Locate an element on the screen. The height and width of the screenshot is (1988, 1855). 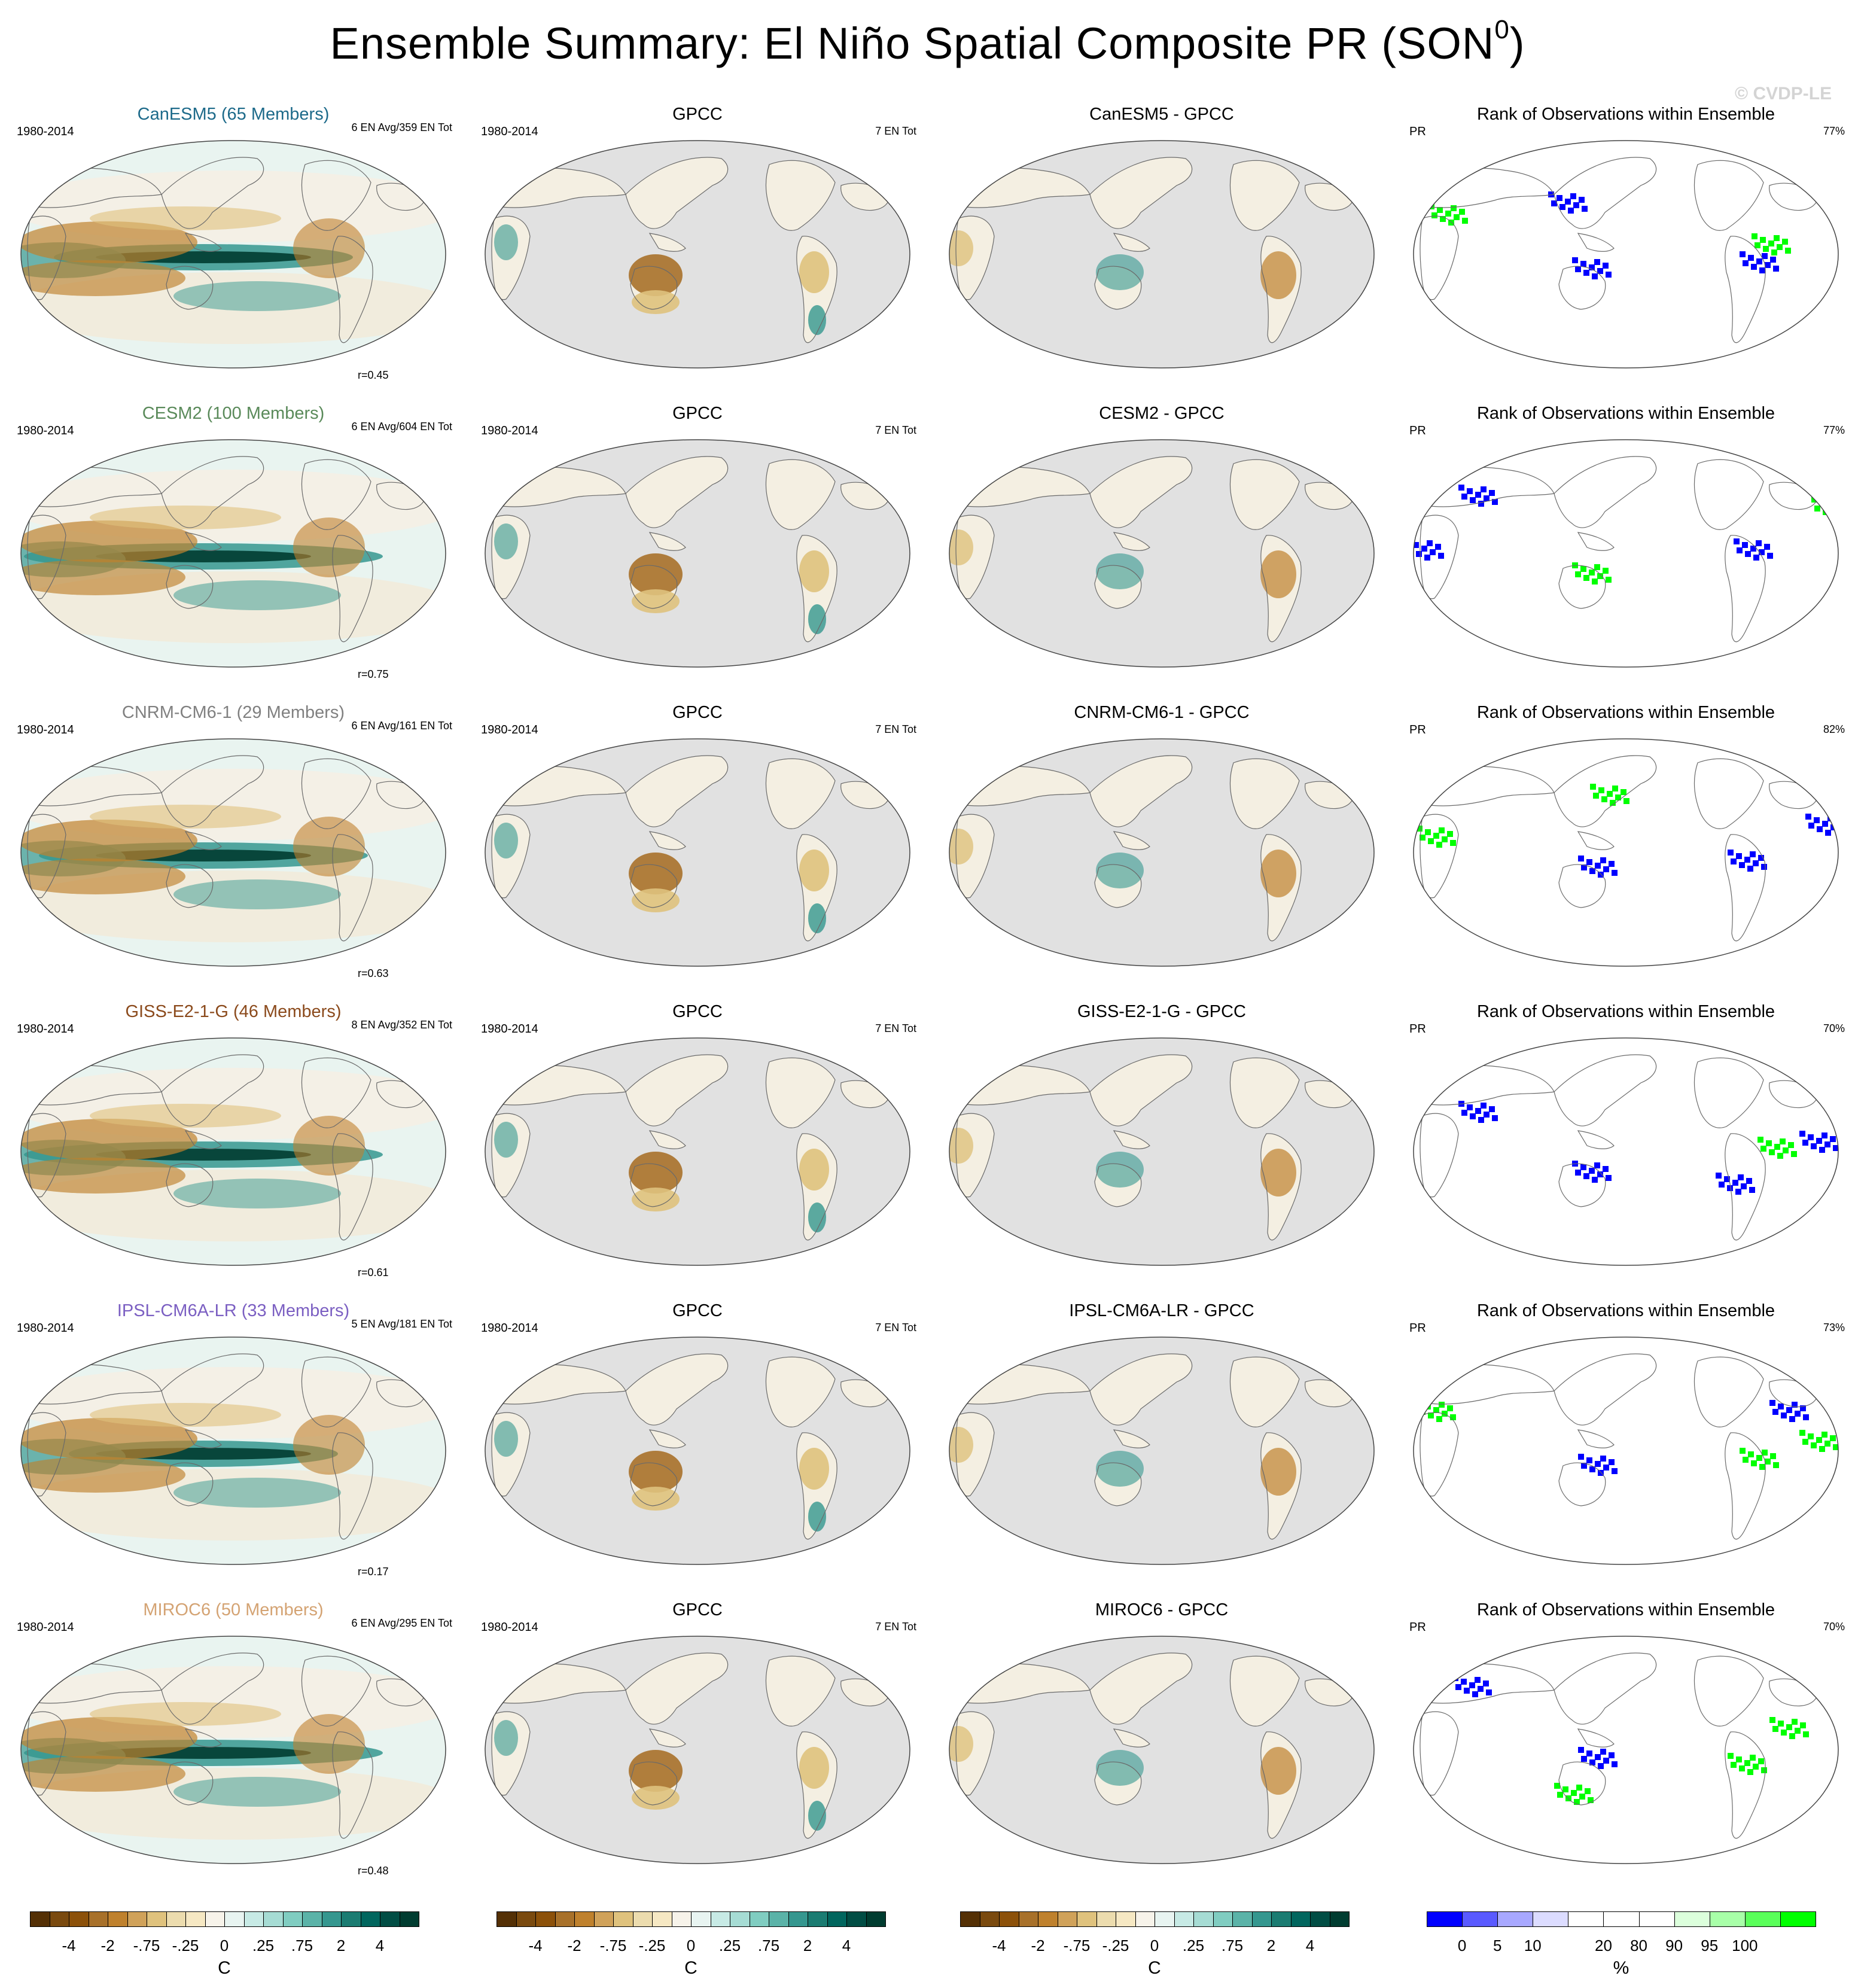
map-model is located at coordinates (233, 1151).